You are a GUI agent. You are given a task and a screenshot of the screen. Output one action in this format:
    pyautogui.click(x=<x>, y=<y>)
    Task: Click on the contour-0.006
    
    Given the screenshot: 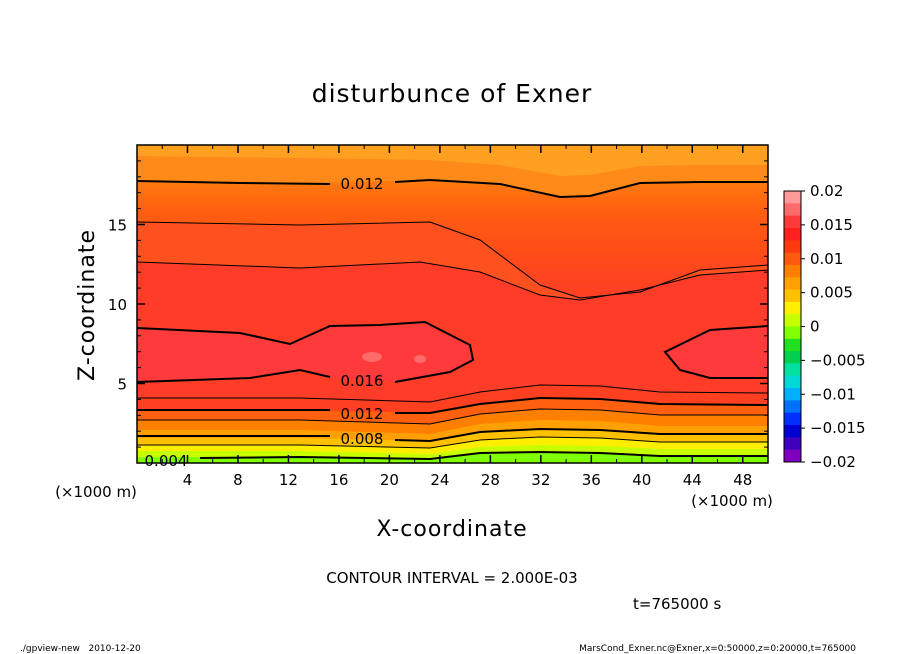 What is the action you would take?
    pyautogui.click(x=452, y=442)
    